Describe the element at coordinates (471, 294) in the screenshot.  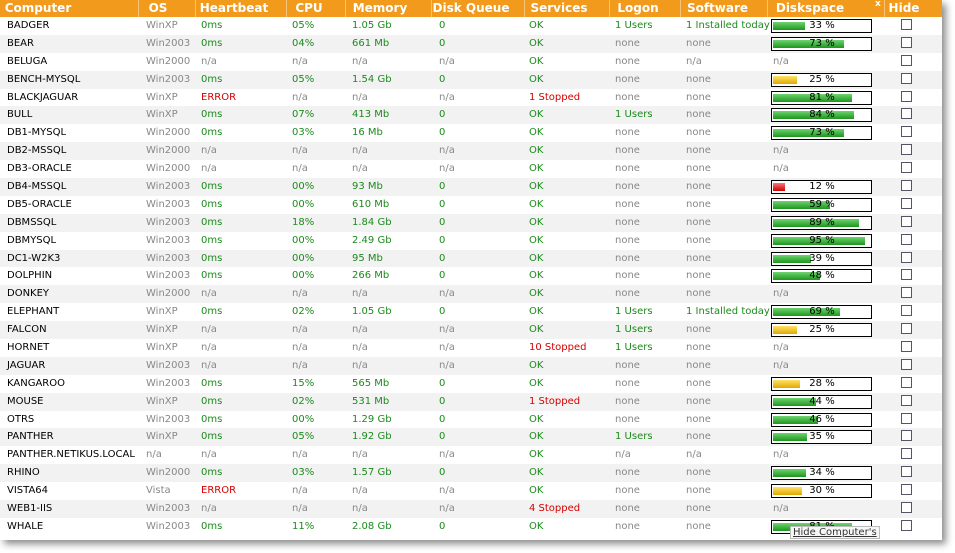
I see `table-row: DONKEY Win2000 n/a n/a n/a n/a OK none none n/a` at that location.